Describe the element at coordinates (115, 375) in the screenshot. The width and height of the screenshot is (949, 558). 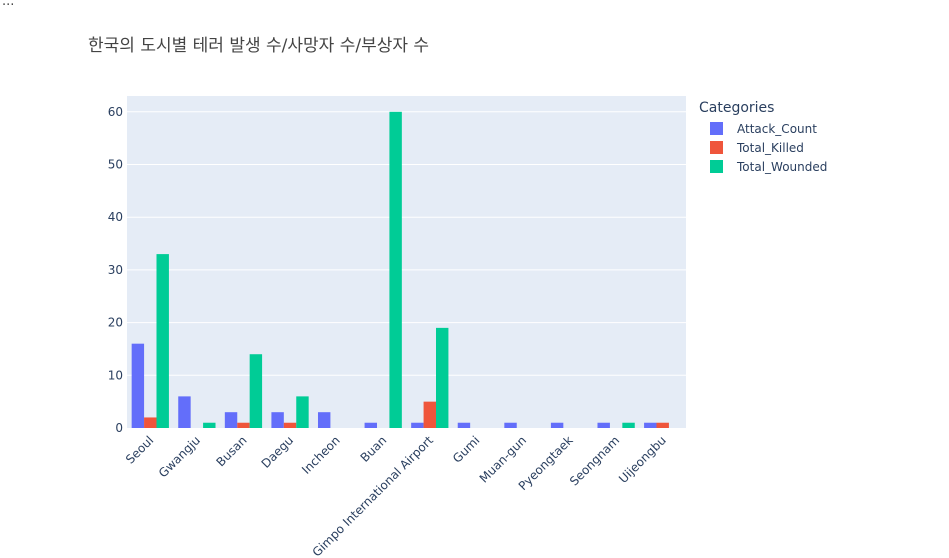
I see `y-tick-label: 10` at that location.